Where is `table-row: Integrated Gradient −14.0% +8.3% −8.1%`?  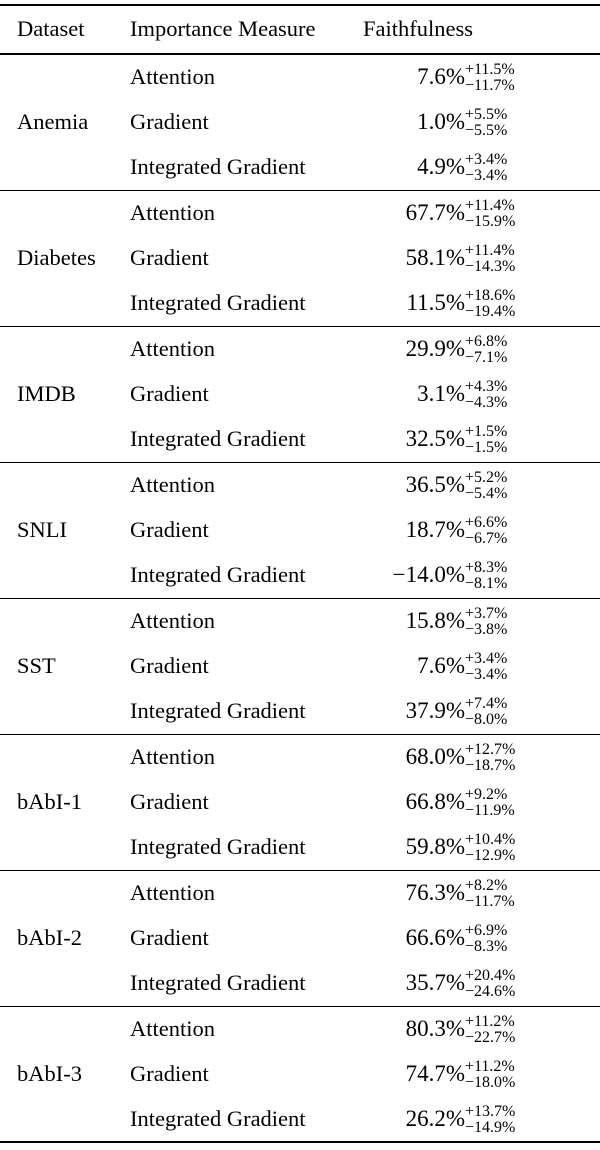
table-row: Integrated Gradient −14.0% +8.3% −8.1% is located at coordinates (365, 575).